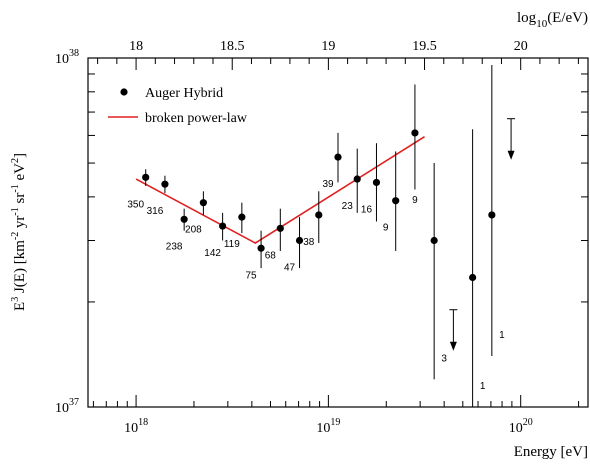 The image size is (590, 465). Describe the element at coordinates (290, 267) in the screenshot. I see `event-count-label: 47` at that location.